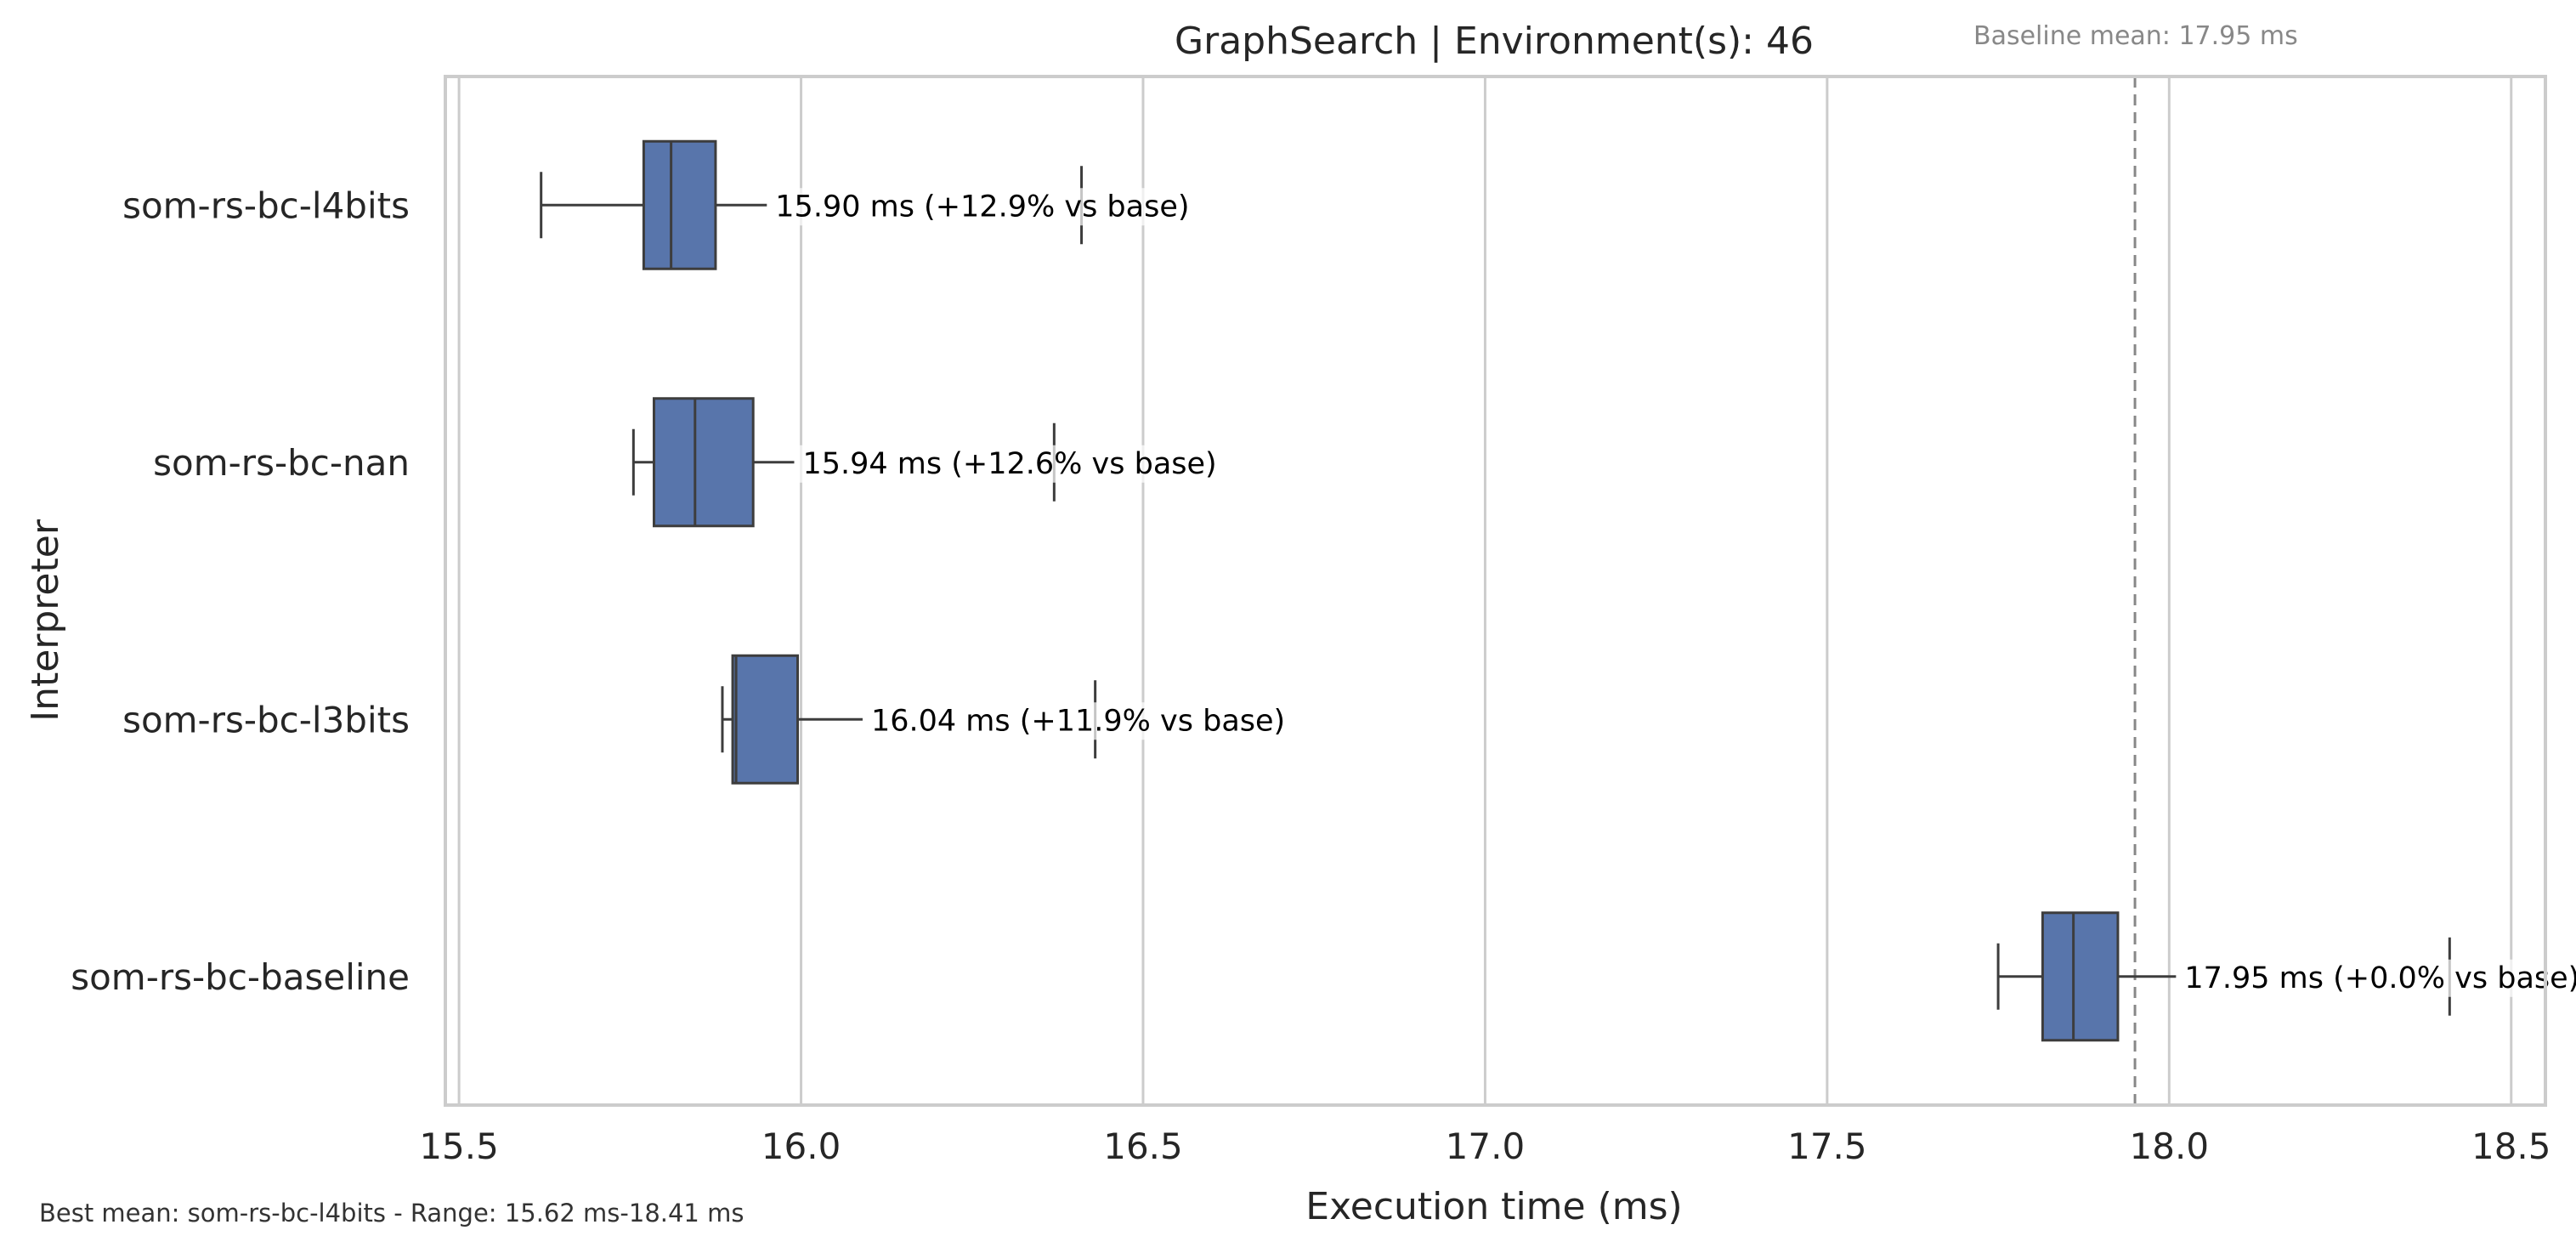 Image resolution: width=2576 pixels, height=1253 pixels. Describe the element at coordinates (281, 463) in the screenshot. I see `y-category-label: som-rs-bc-nan` at that location.